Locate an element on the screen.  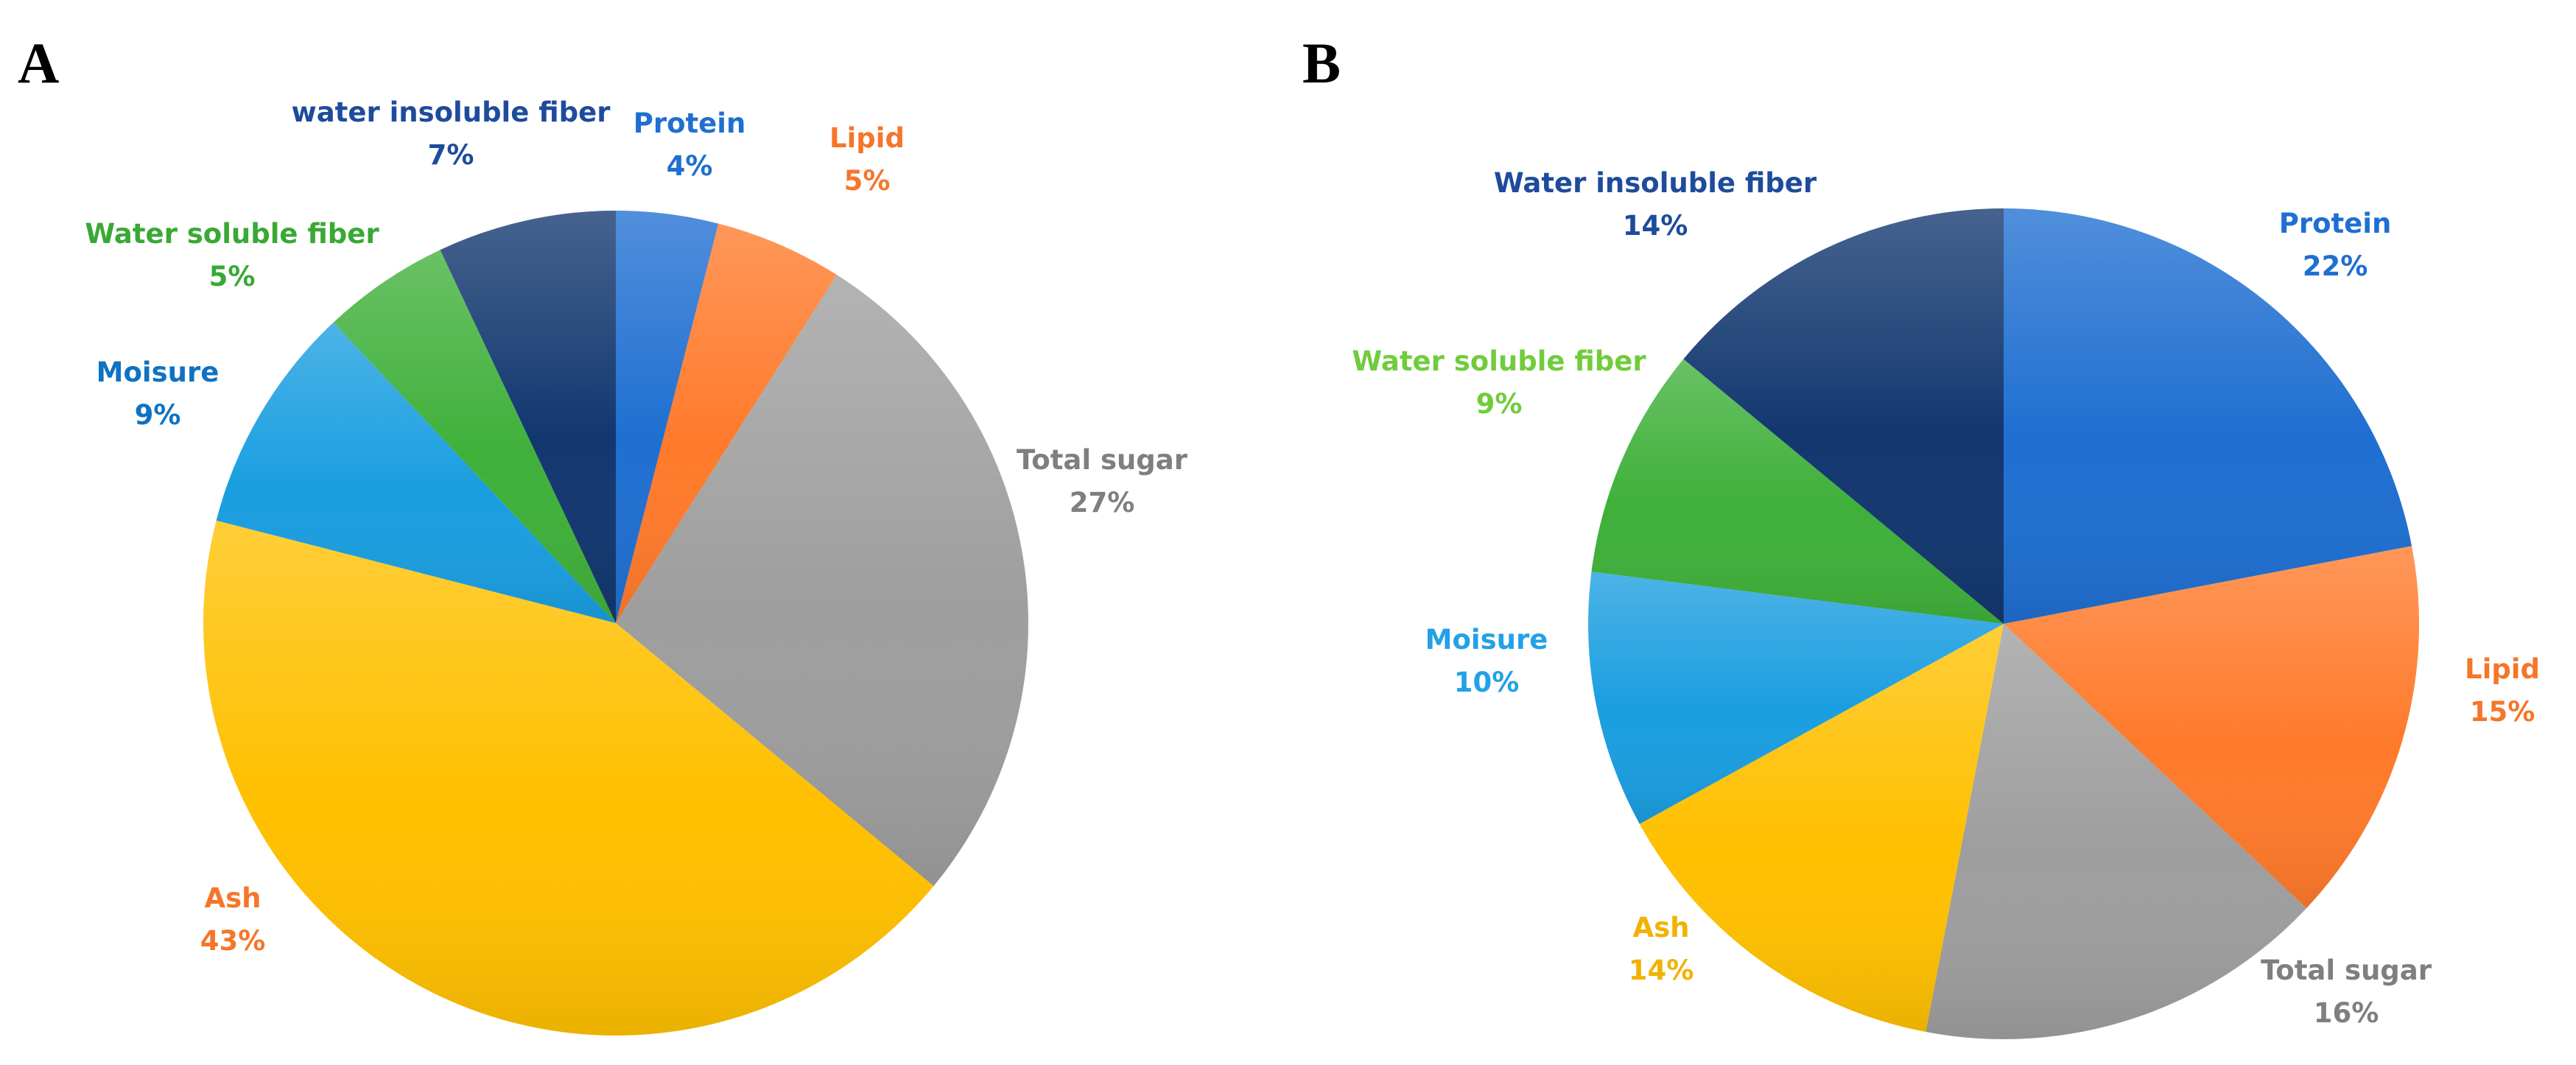
panel-a-slice-water-insoluble-fiber-shading is located at coordinates (528, 417).